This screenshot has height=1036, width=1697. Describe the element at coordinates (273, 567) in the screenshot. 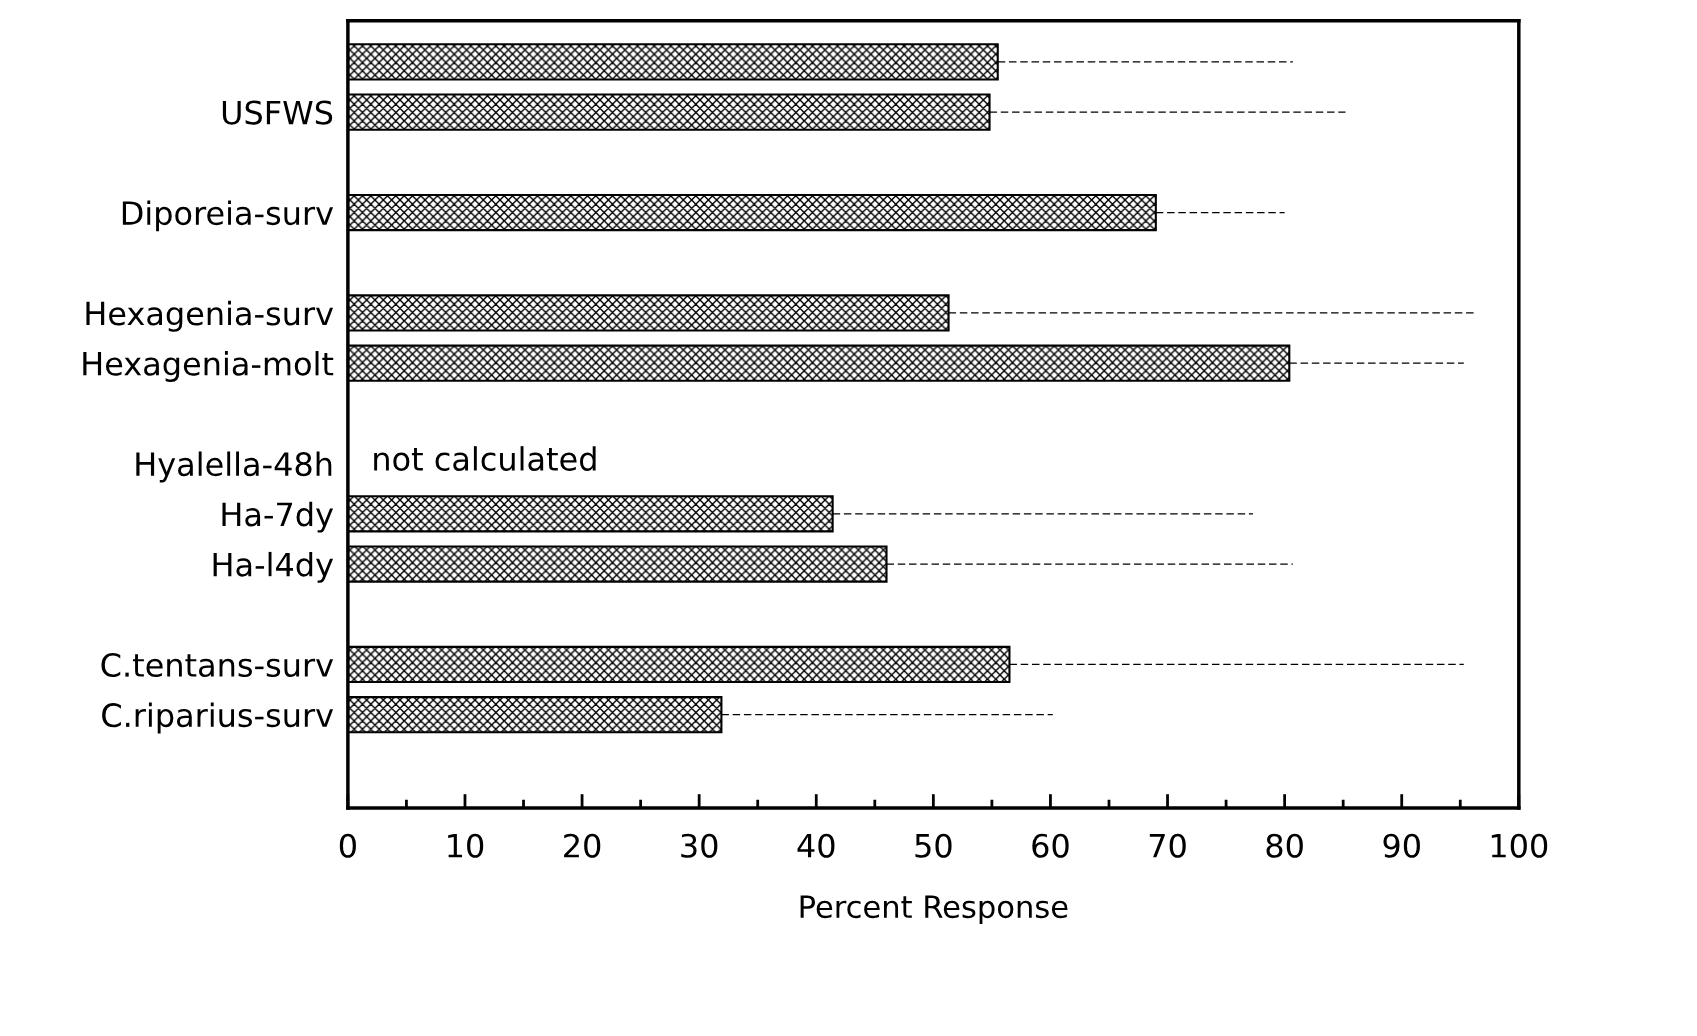

I see `y-tick-label: Ha-l4dy` at that location.